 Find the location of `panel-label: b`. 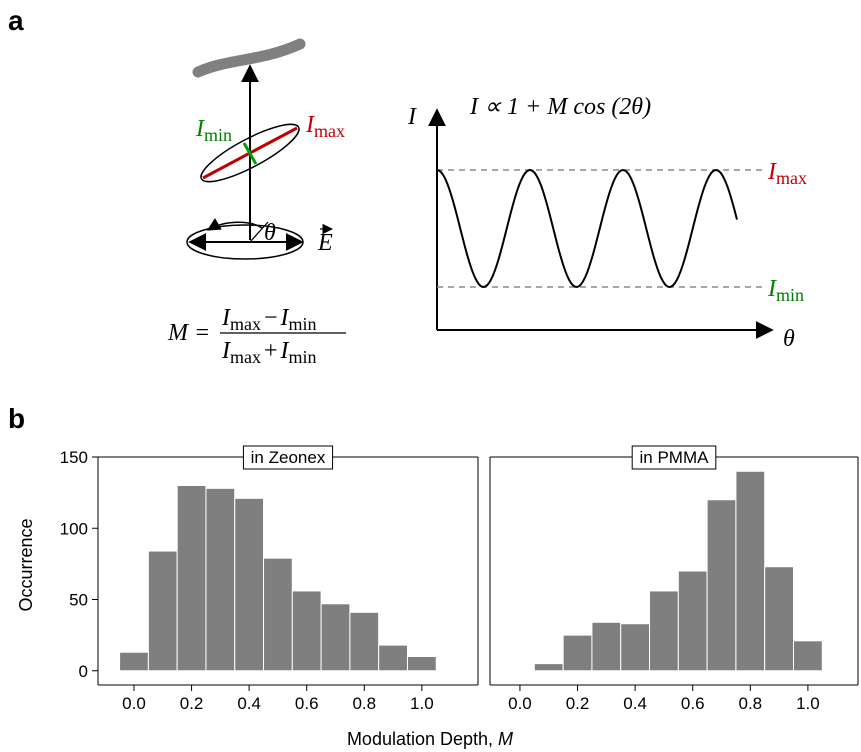

panel-label: b is located at coordinates (16, 418).